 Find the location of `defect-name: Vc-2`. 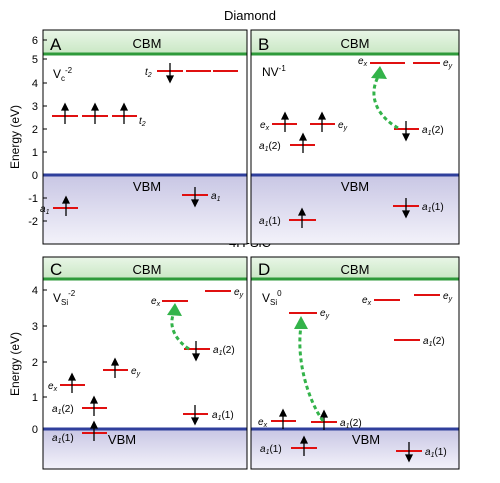

defect-name: Vc-2 is located at coordinates (63, 74).